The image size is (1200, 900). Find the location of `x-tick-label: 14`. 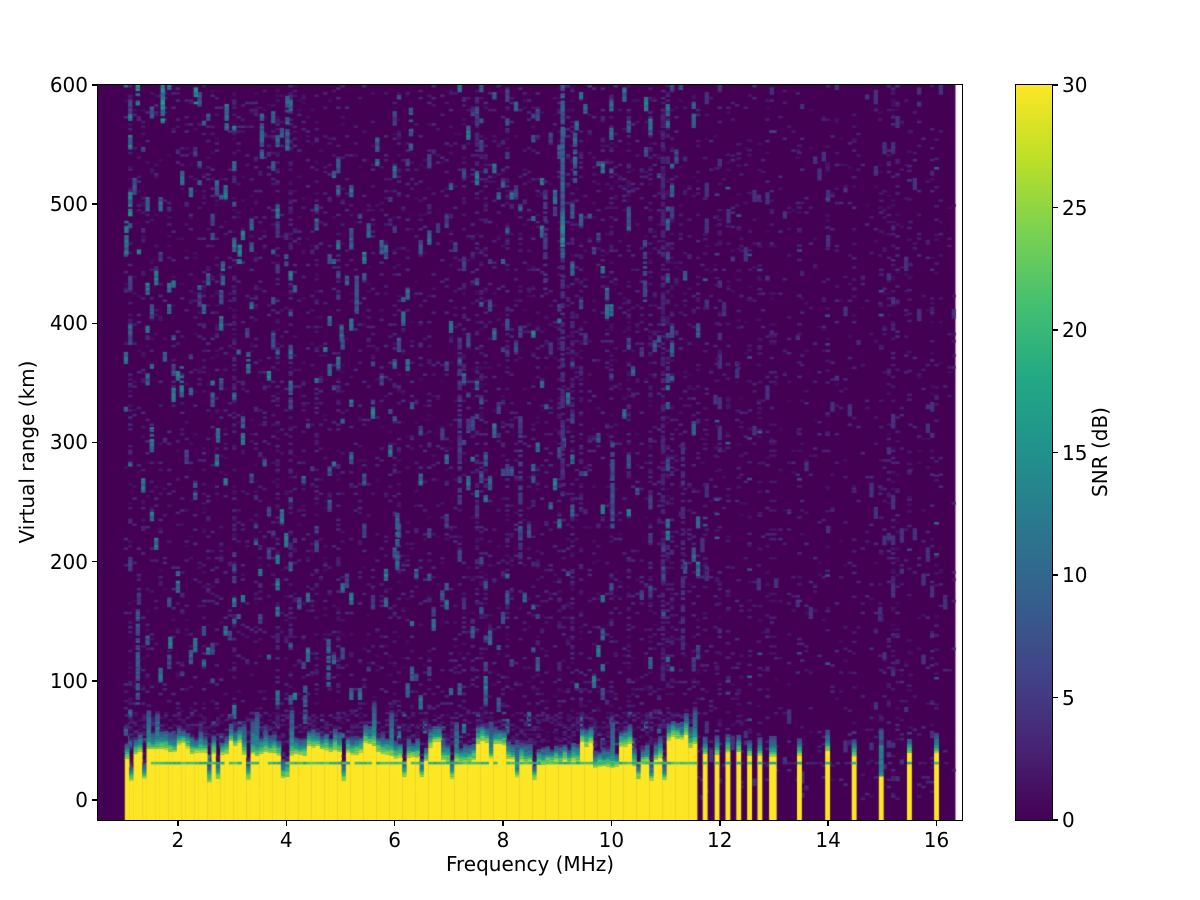

x-tick-label: 14 is located at coordinates (828, 840).